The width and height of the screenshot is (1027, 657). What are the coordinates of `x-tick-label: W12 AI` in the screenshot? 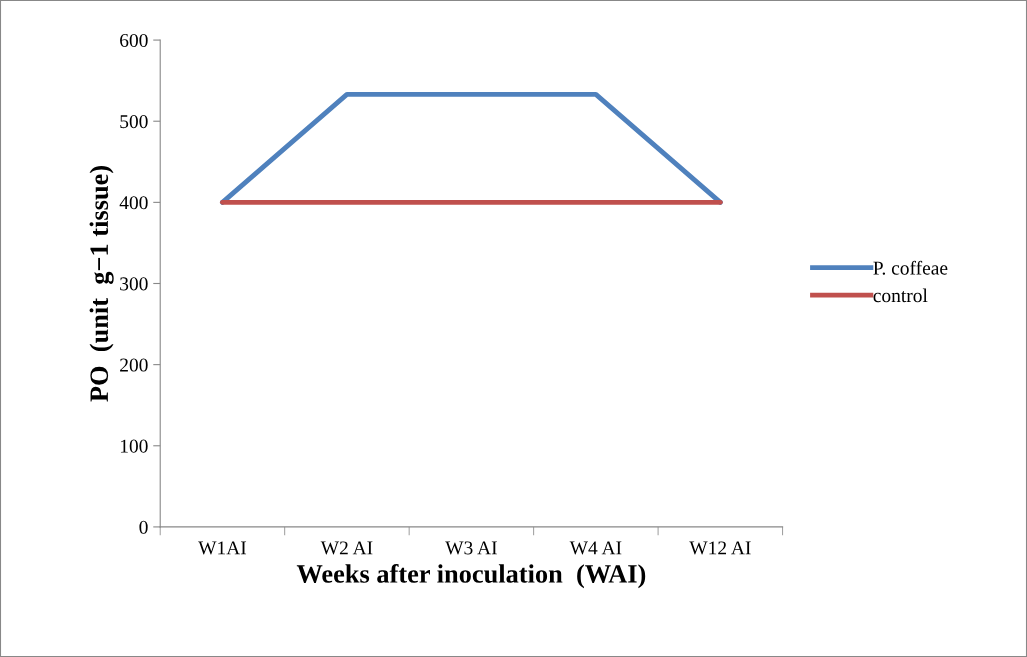 It's located at (720, 548).